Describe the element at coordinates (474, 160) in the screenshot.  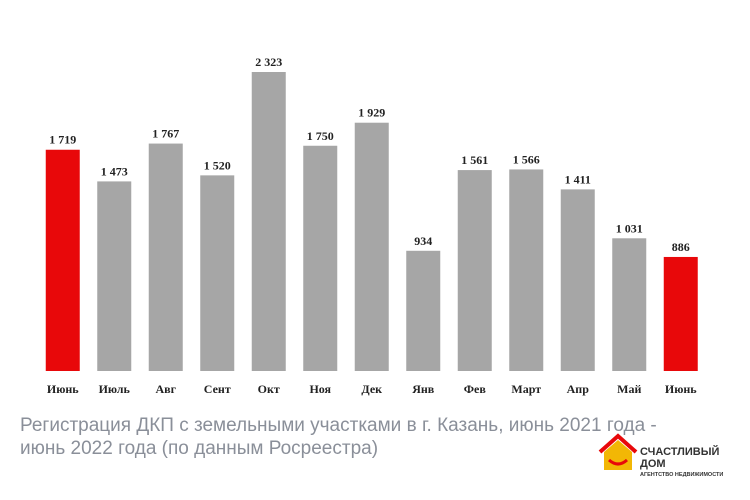
I see `value-label: 1 561` at that location.